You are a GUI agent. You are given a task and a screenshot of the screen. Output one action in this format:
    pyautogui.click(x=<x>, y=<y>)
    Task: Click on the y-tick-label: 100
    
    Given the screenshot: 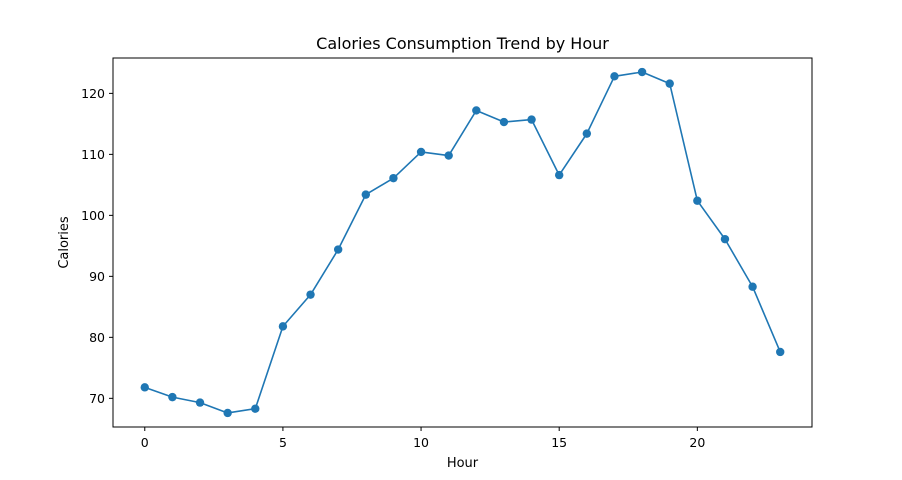 What is the action you would take?
    pyautogui.click(x=93, y=215)
    